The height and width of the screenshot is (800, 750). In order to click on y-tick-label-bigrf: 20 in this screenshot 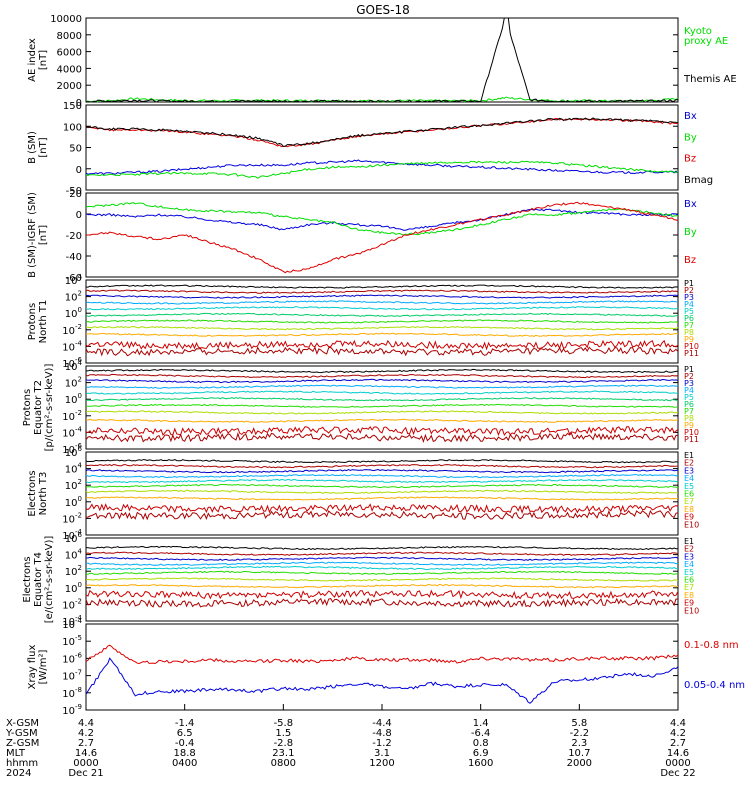, I will do `click(75, 194)`.